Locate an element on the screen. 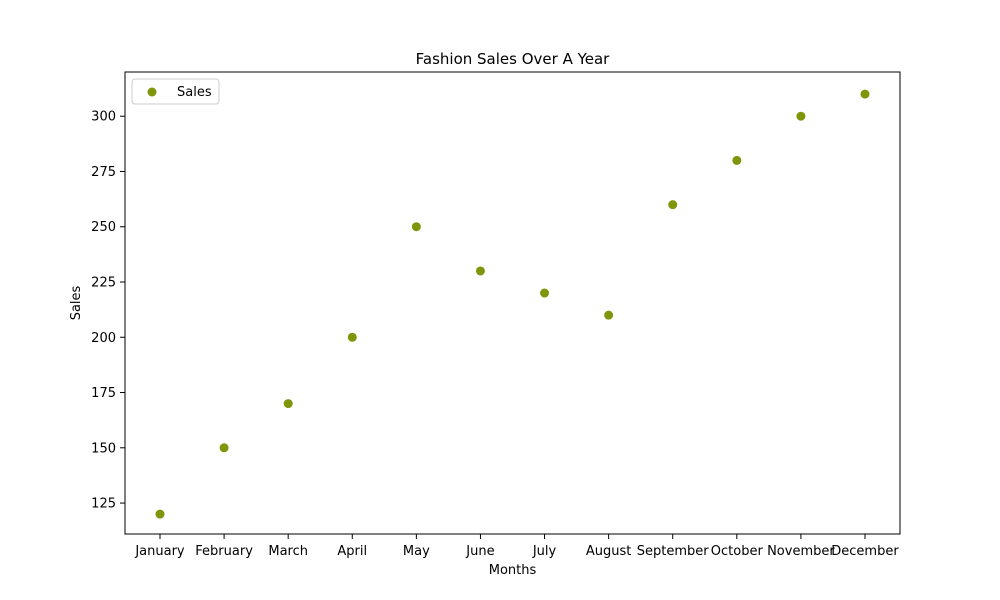 The image size is (1000, 600). x-tick-label: April is located at coordinates (352, 551).